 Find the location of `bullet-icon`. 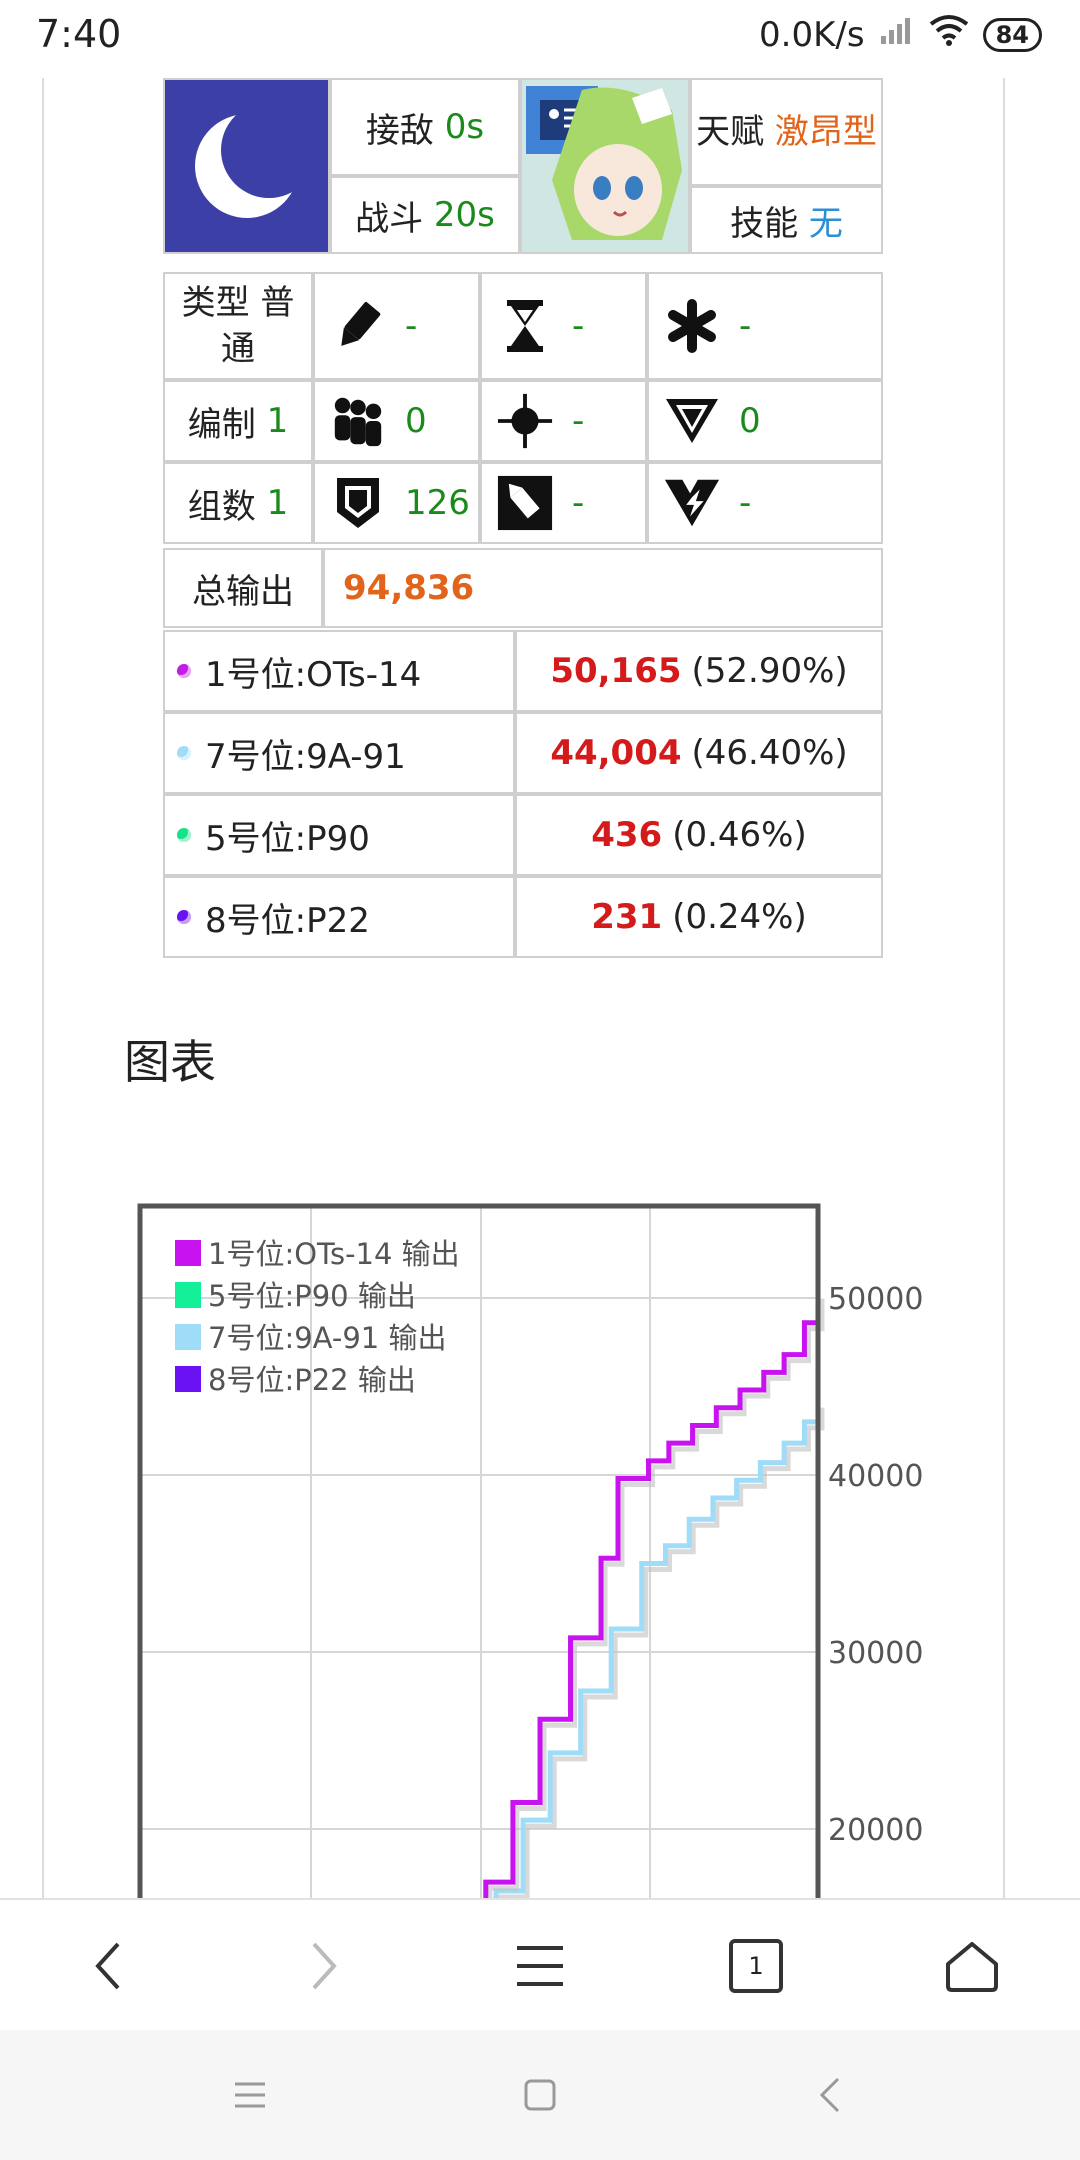

bullet-icon is located at coordinates (358, 326).